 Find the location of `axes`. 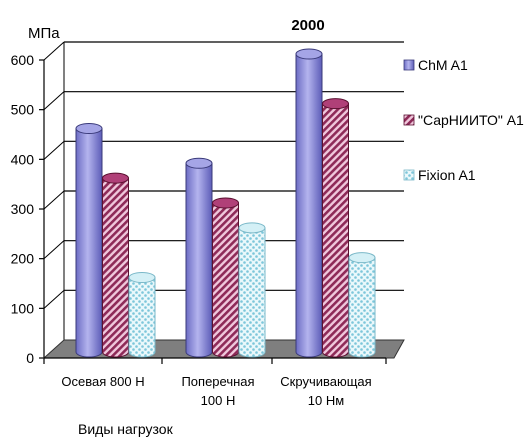

axes is located at coordinates (52, 200).